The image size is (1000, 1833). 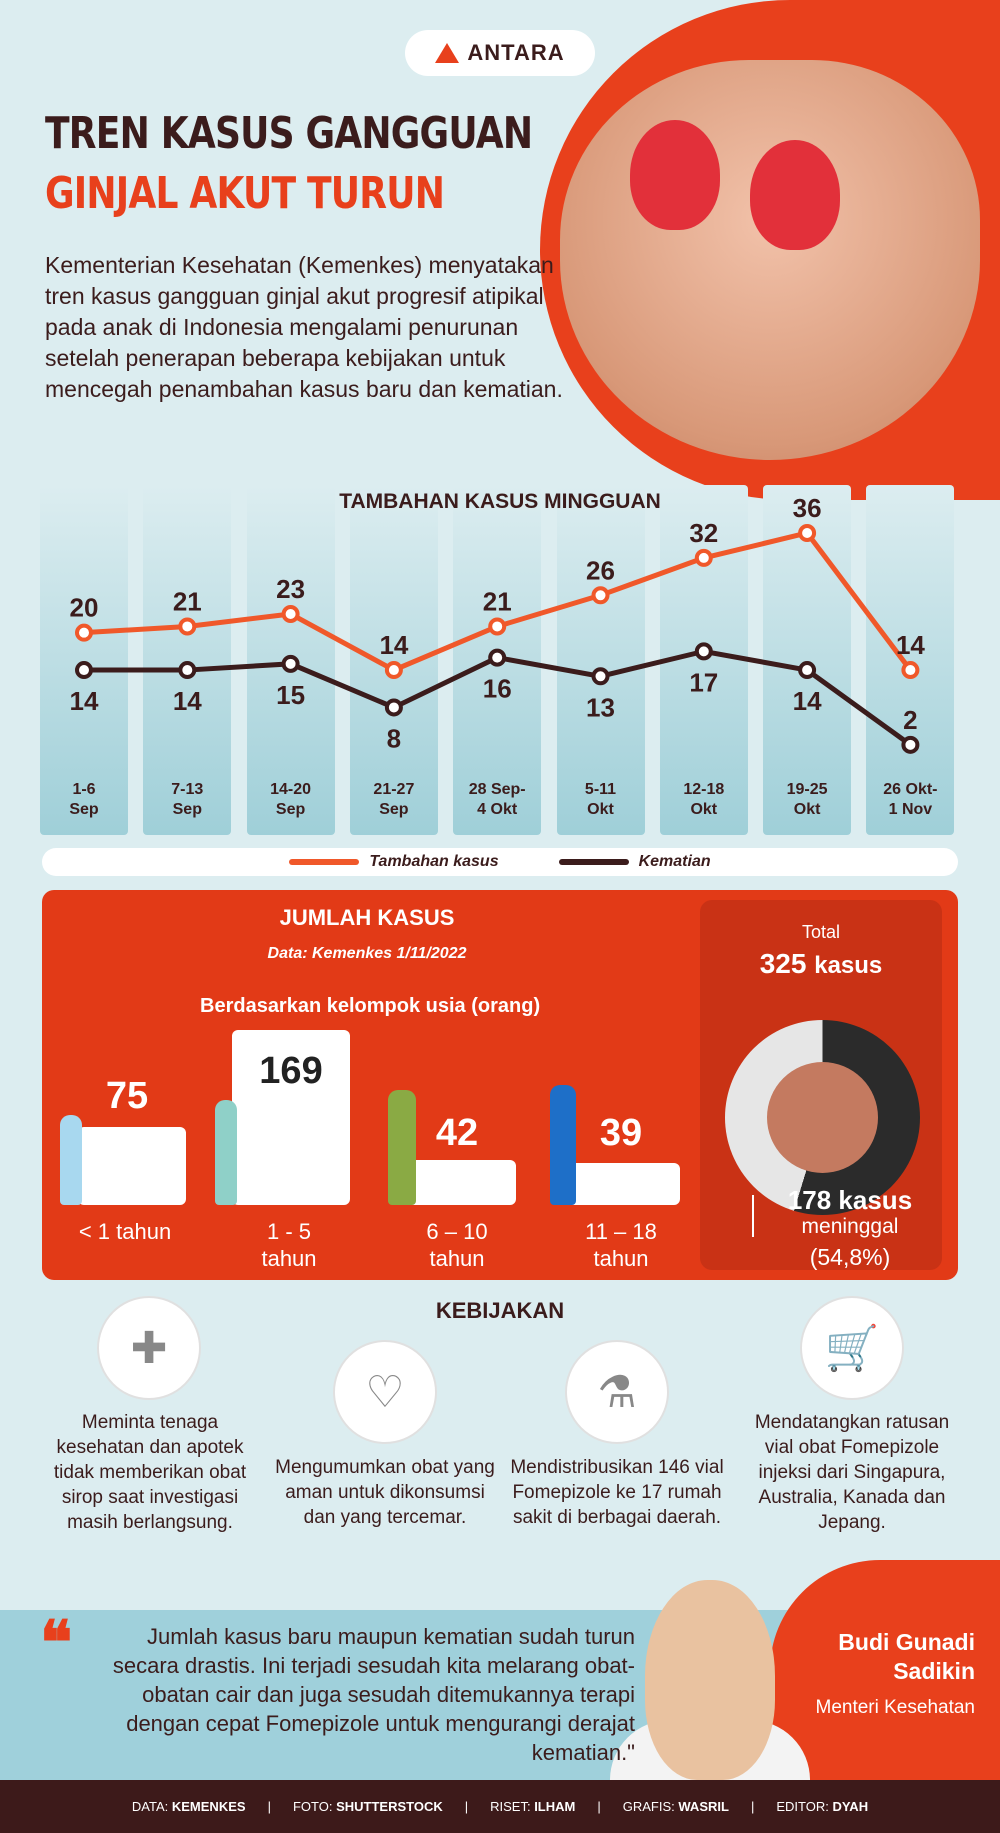 I want to click on data-label: 23, so click(x=290, y=589).